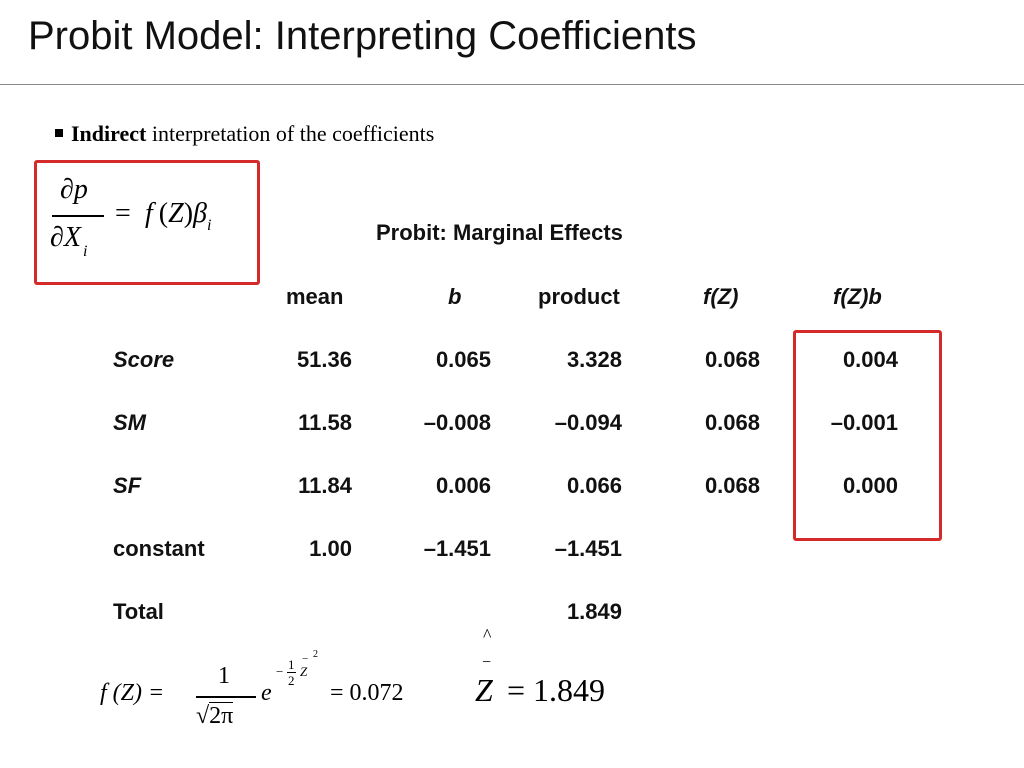 Image resolution: width=1024 pixels, height=768 pixels. I want to click on cell-b: 0.006, so click(463, 485).